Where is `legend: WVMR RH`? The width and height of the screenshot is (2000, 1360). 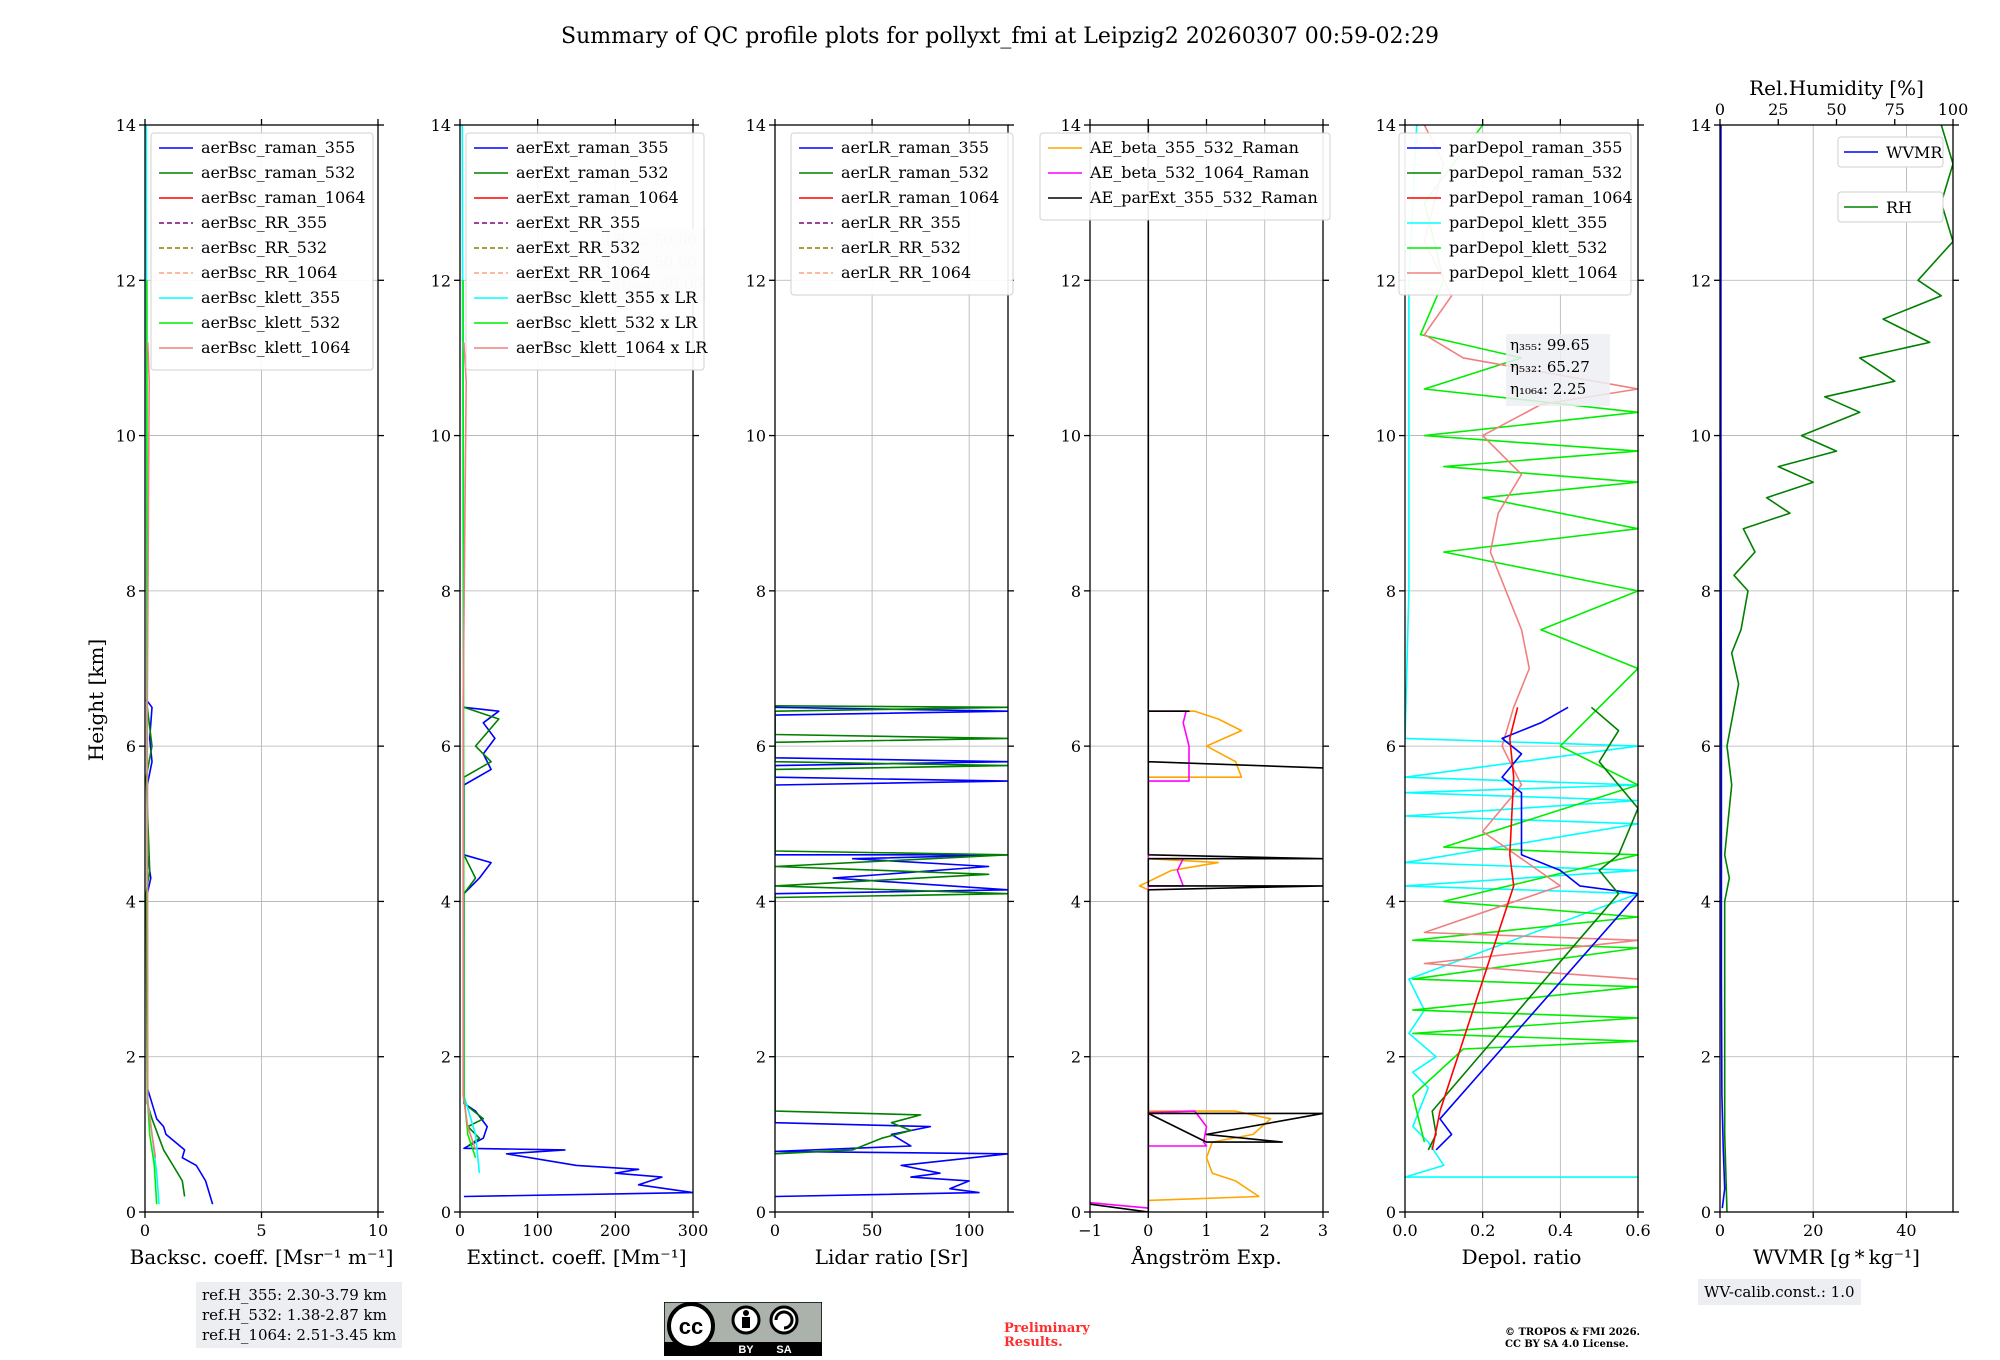
legend: WVMR RH is located at coordinates (1890, 179).